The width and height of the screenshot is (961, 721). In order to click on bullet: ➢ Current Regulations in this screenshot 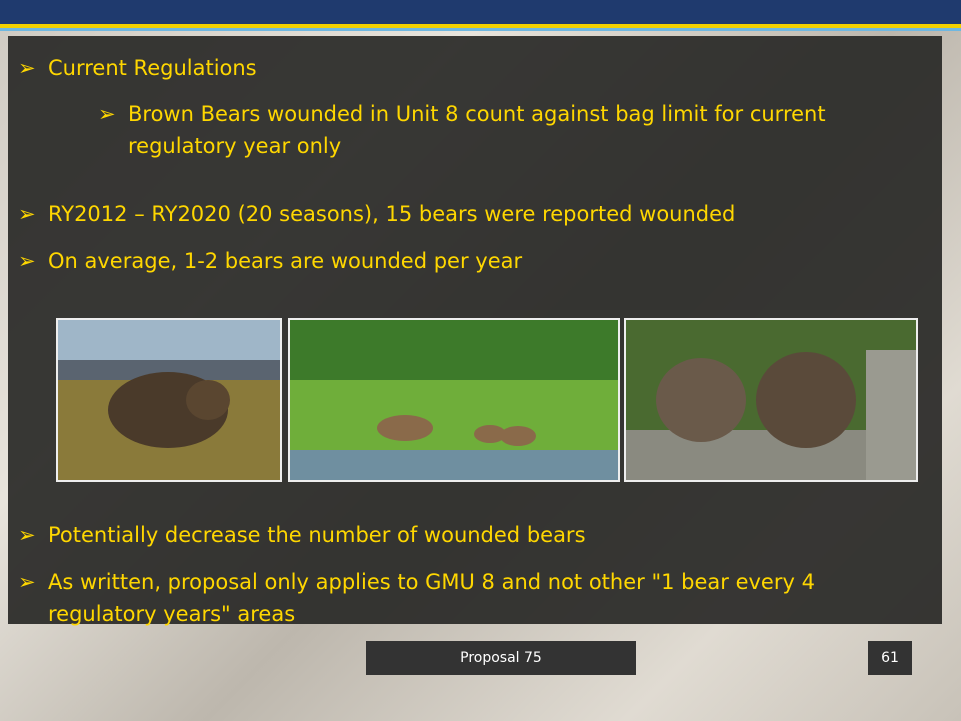, I will do `click(466, 68)`.